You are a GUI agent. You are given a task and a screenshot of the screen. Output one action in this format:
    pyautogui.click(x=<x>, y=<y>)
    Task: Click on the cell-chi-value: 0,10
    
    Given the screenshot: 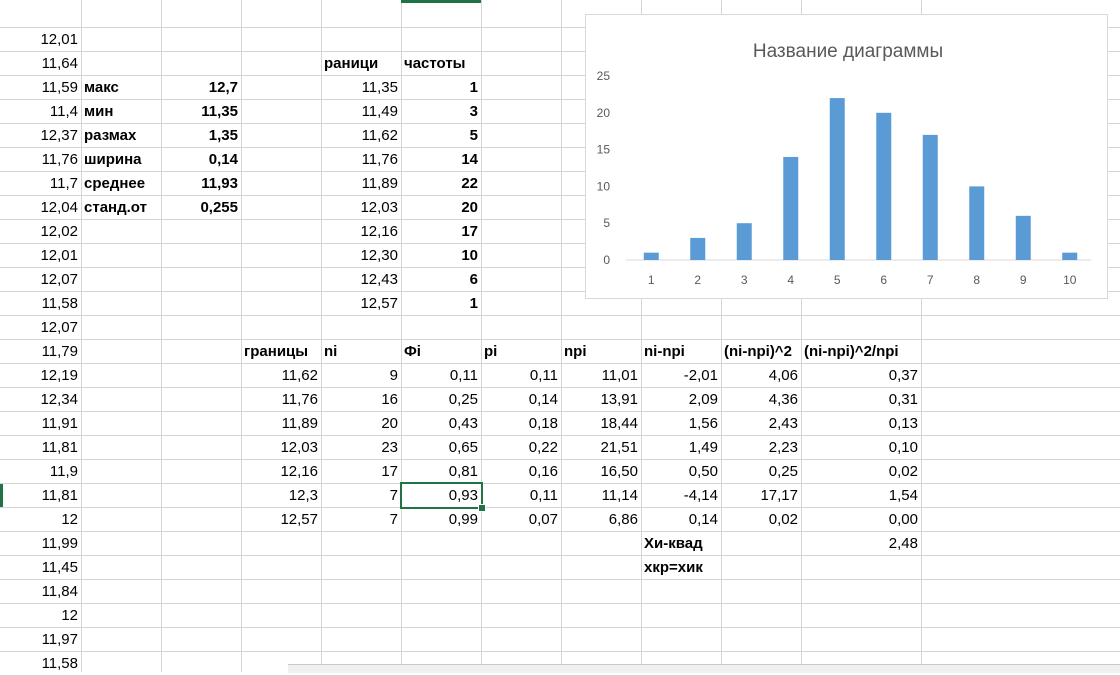 What is the action you would take?
    pyautogui.click(x=903, y=447)
    